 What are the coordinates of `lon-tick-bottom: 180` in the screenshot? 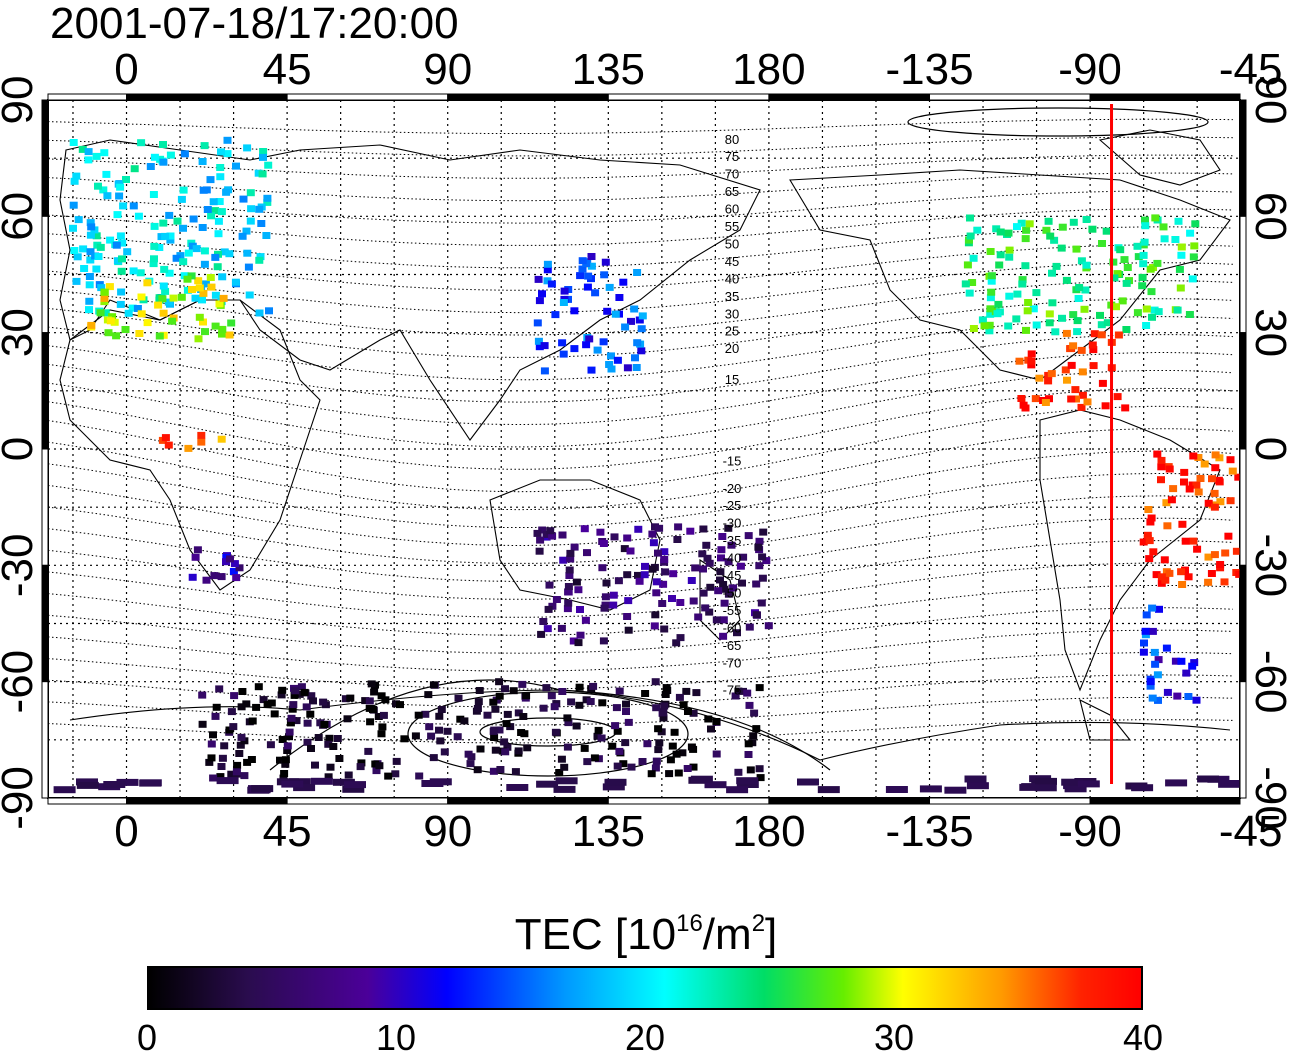 It's located at (768, 831).